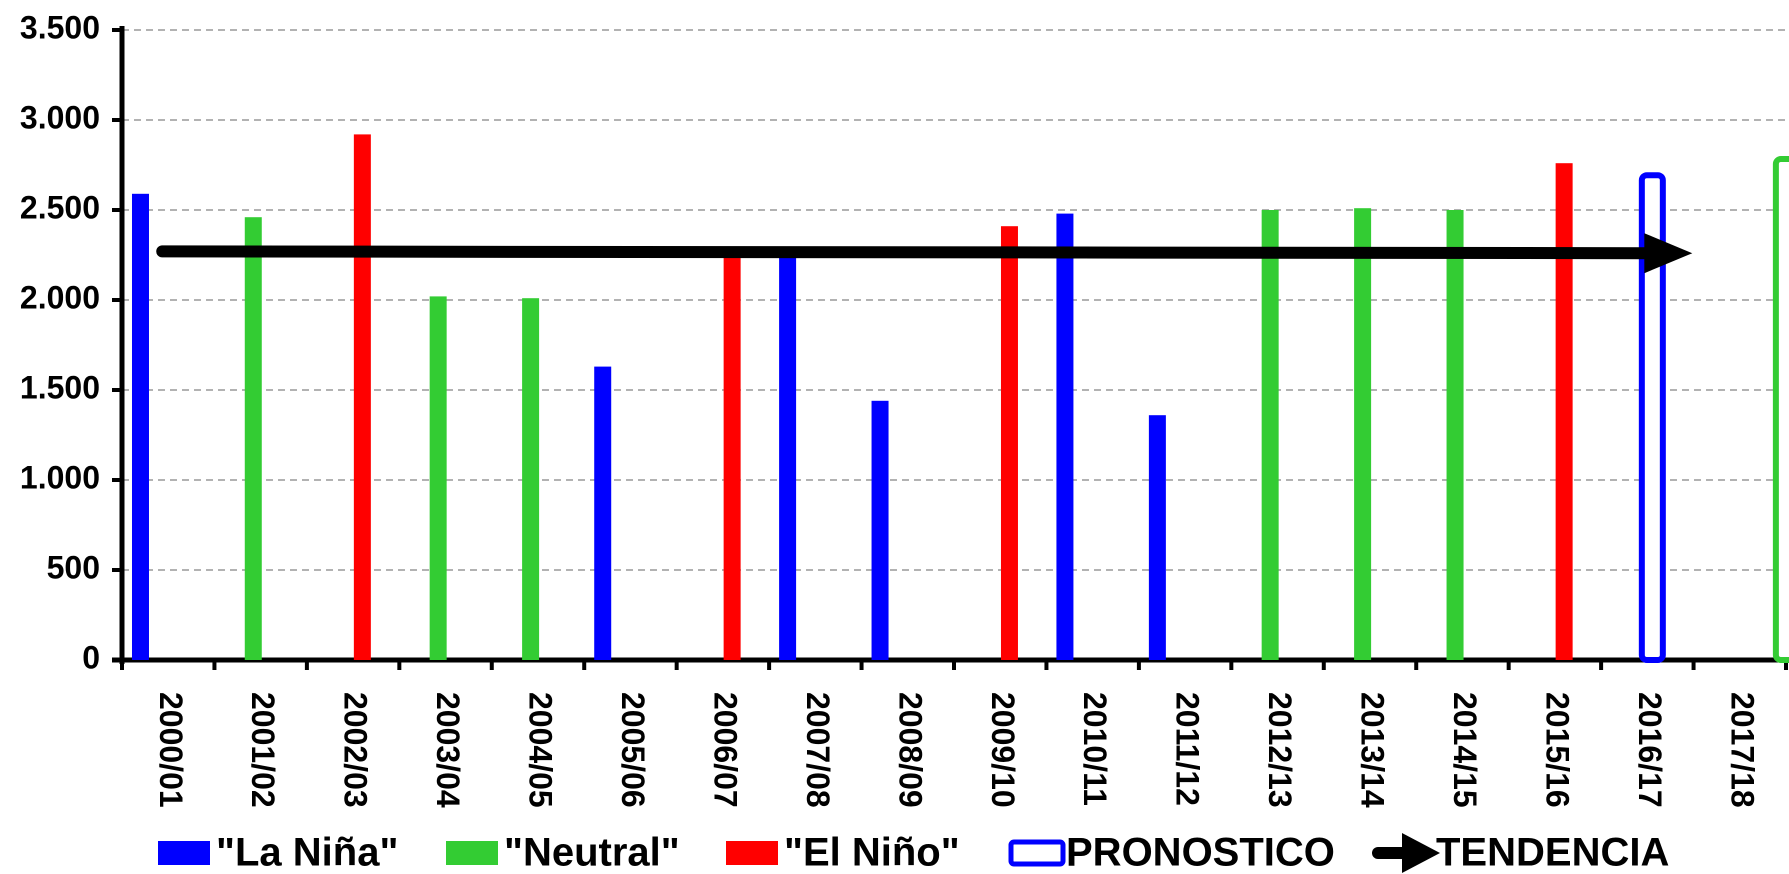 The height and width of the screenshot is (874, 1789). I want to click on x-tick-label: 2009/10, so click(1003, 750).